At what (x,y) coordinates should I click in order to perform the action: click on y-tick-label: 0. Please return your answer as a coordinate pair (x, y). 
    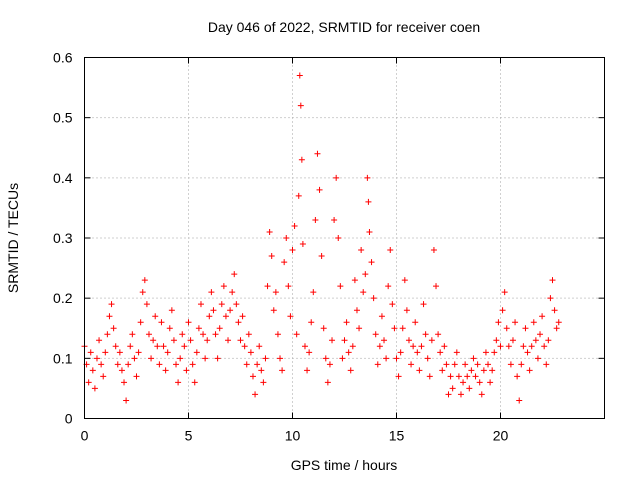
    Looking at the image, I should click on (69, 419).